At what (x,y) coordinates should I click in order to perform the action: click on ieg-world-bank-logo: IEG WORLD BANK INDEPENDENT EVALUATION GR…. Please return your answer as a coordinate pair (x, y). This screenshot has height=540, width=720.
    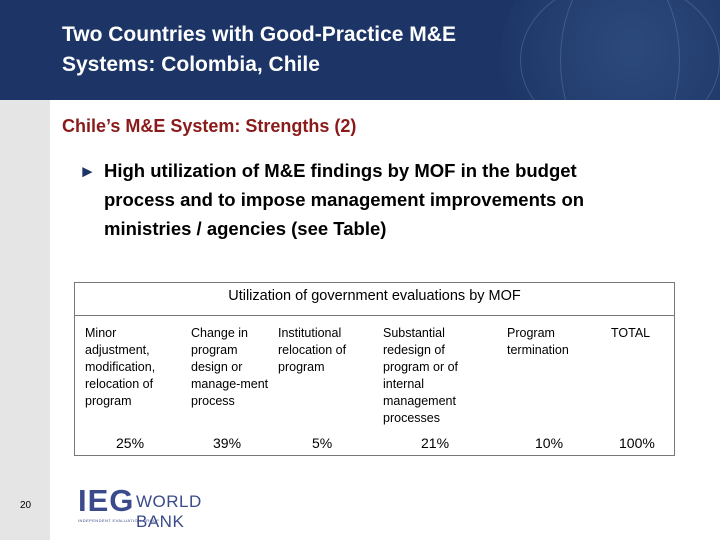
    Looking at the image, I should click on (158, 507).